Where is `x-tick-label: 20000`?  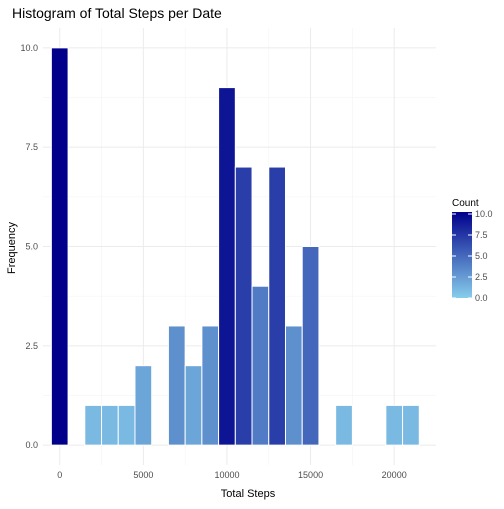
x-tick-label: 20000 is located at coordinates (394, 475).